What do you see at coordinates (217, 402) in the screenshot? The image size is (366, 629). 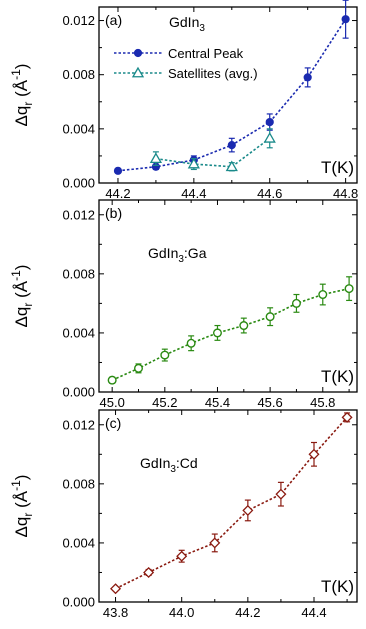 I see `x-tick-label: 45.4` at bounding box center [217, 402].